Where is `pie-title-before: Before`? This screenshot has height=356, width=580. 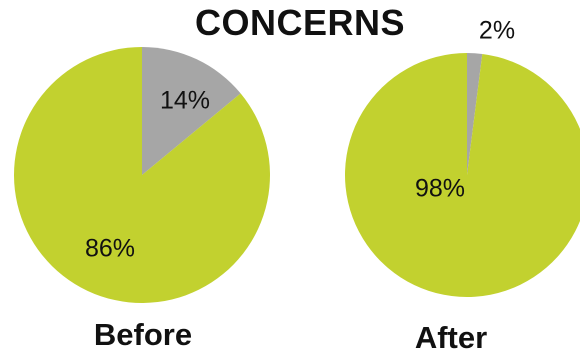
pie-title-before: Before is located at coordinates (143, 334).